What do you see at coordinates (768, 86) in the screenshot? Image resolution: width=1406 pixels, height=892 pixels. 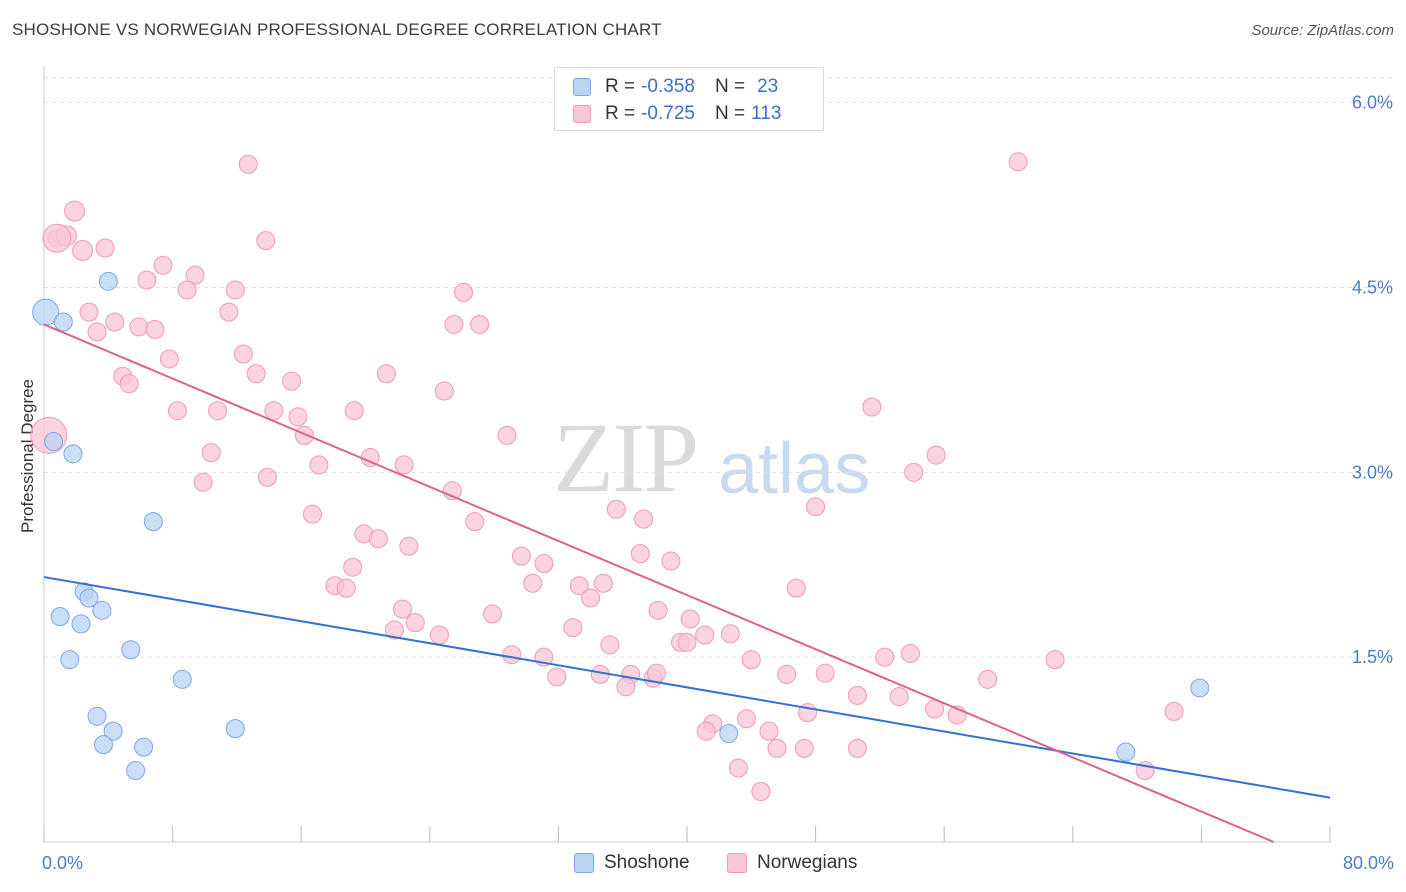 I see `legend-n-value: 23` at bounding box center [768, 86].